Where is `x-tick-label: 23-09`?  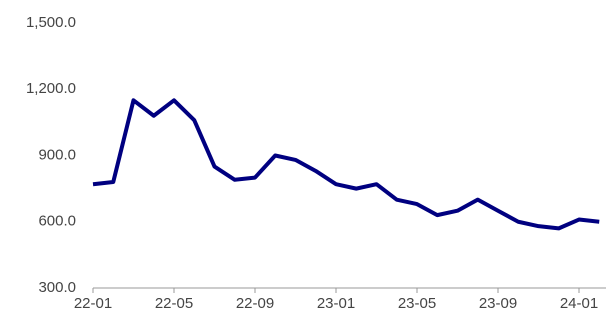 x-tick-label: 23-09 is located at coordinates (498, 303).